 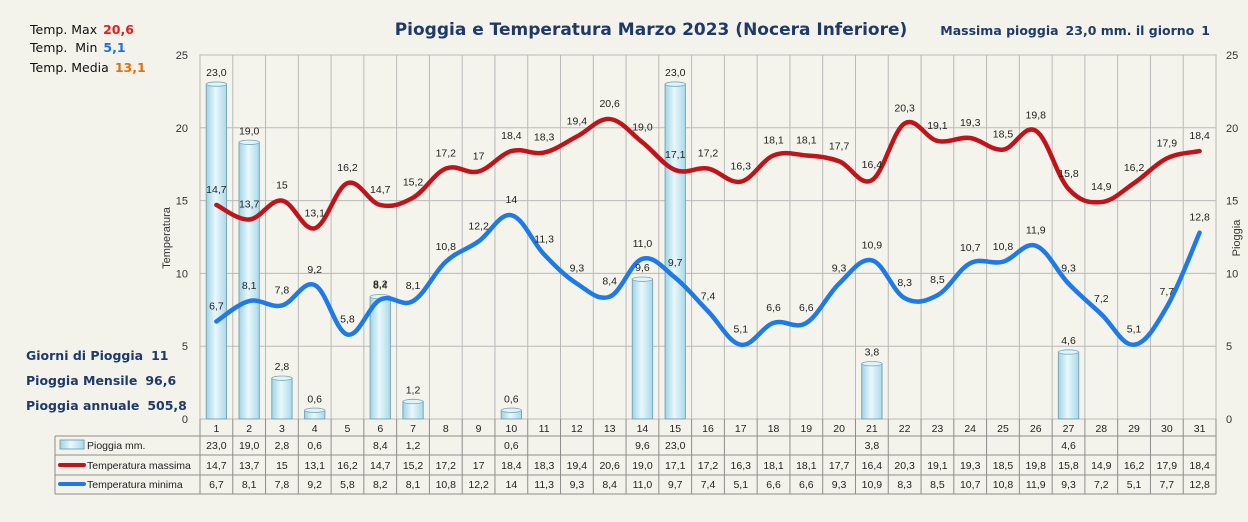 I want to click on tmin-data-label: 7,4, so click(x=708, y=296).